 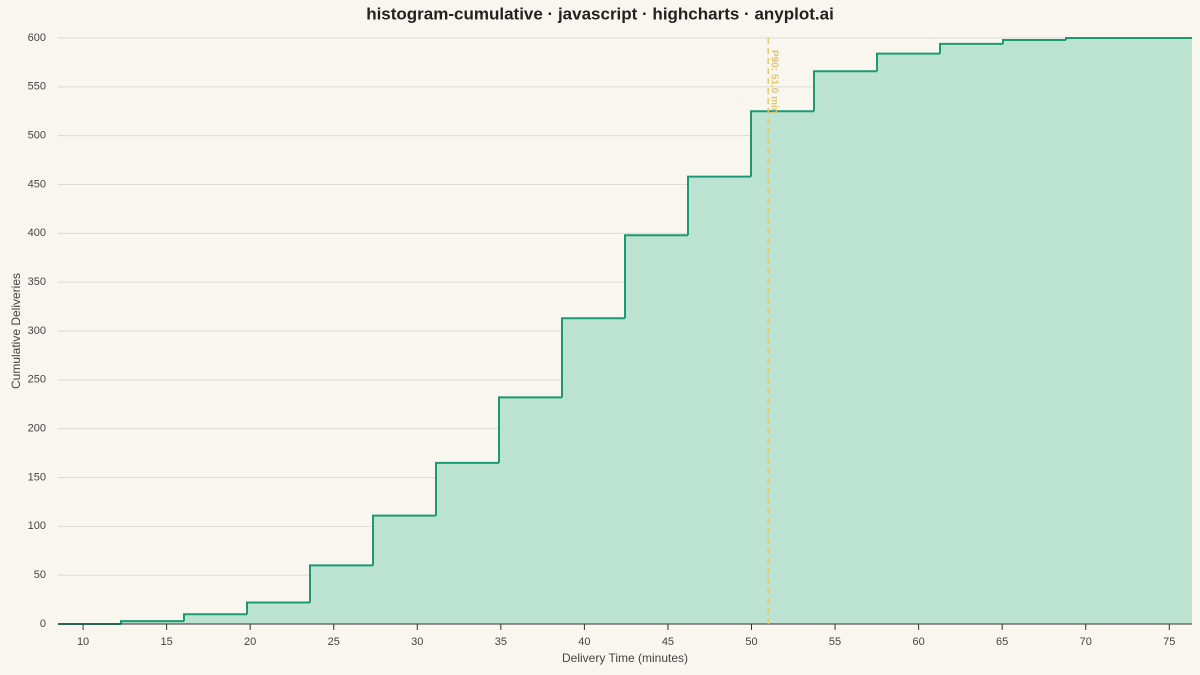 What do you see at coordinates (1002, 642) in the screenshot?
I see `x-tick-label: 65` at bounding box center [1002, 642].